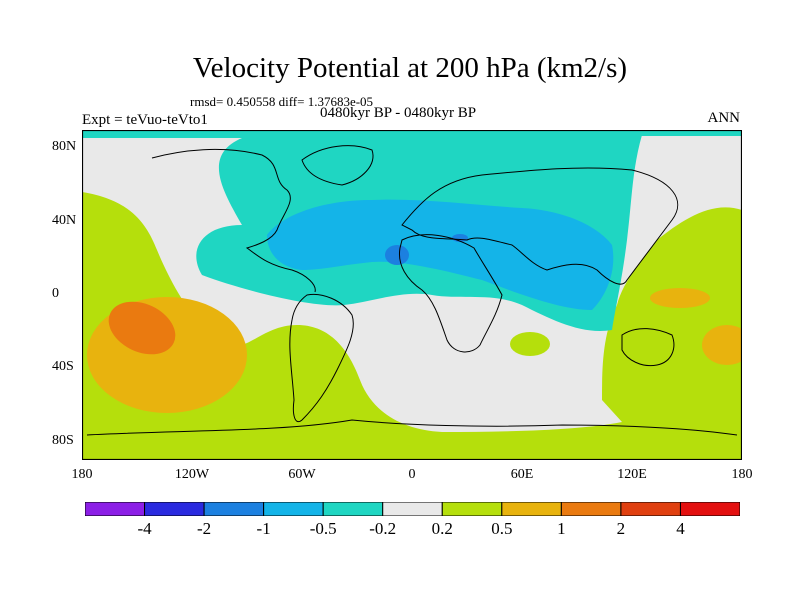  Describe the element at coordinates (722, 345) in the screenshot. I see `contour-fill-0.5-1-c` at that location.